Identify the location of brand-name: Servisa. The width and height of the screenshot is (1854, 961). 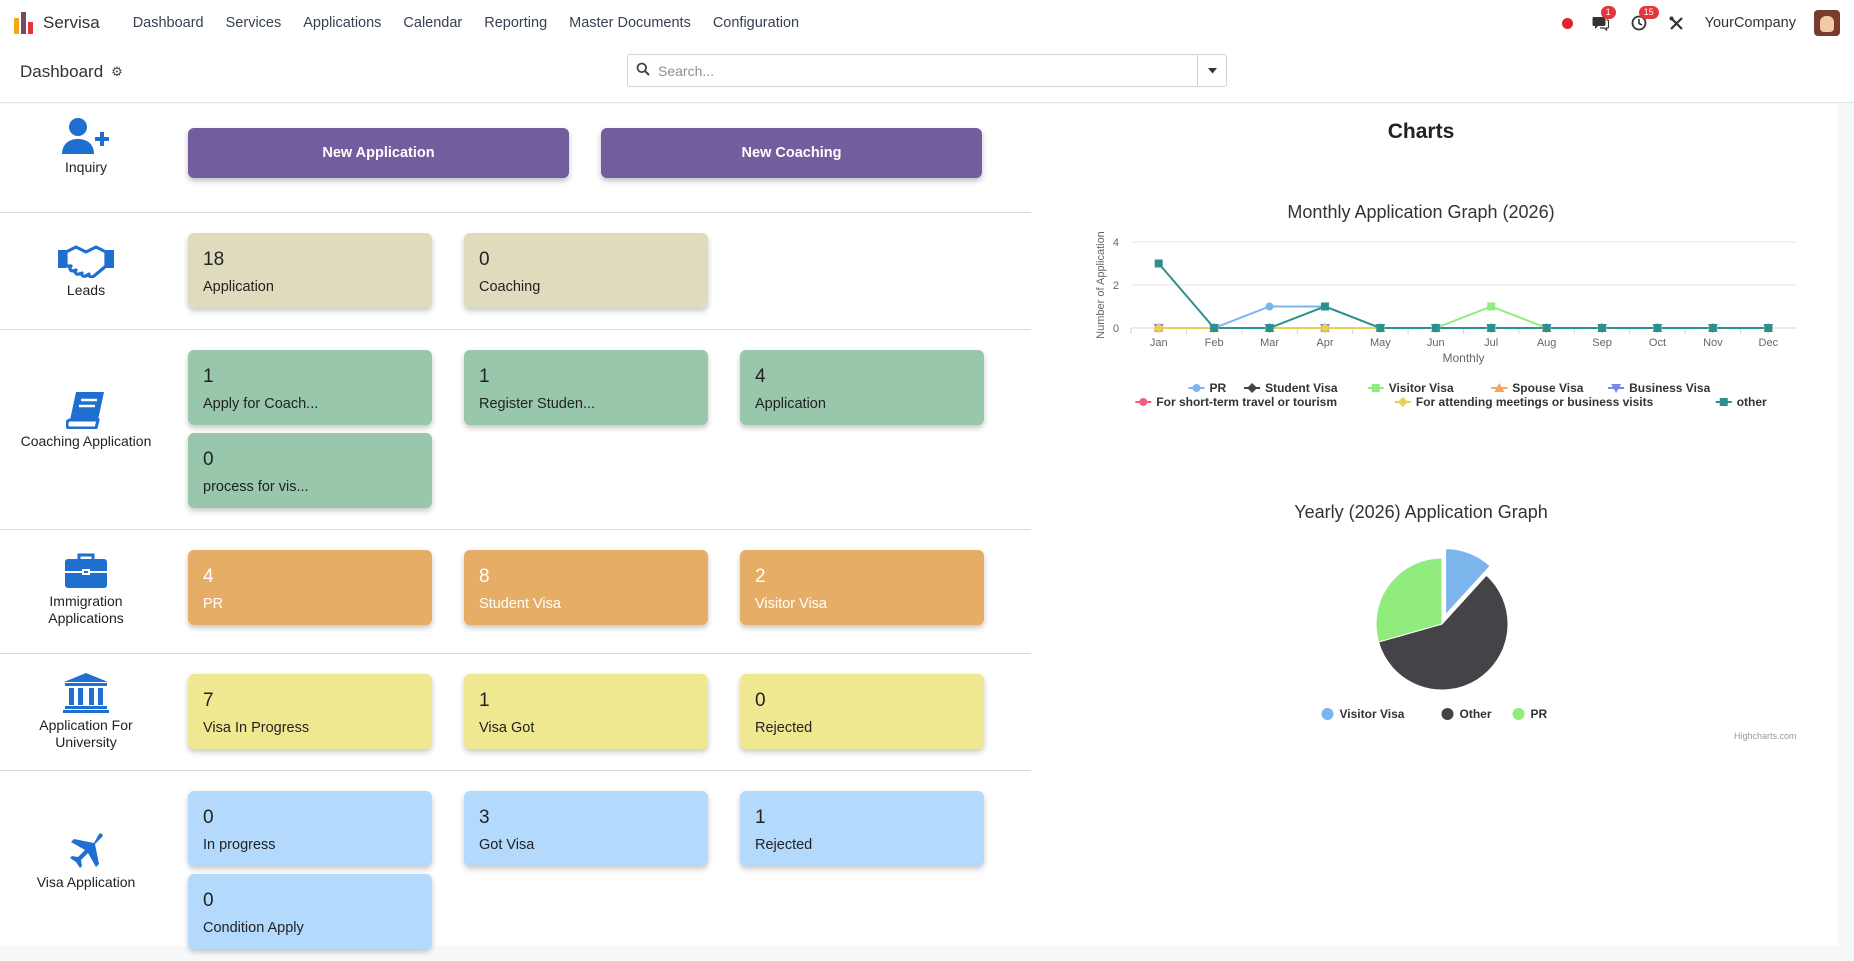
(71, 22).